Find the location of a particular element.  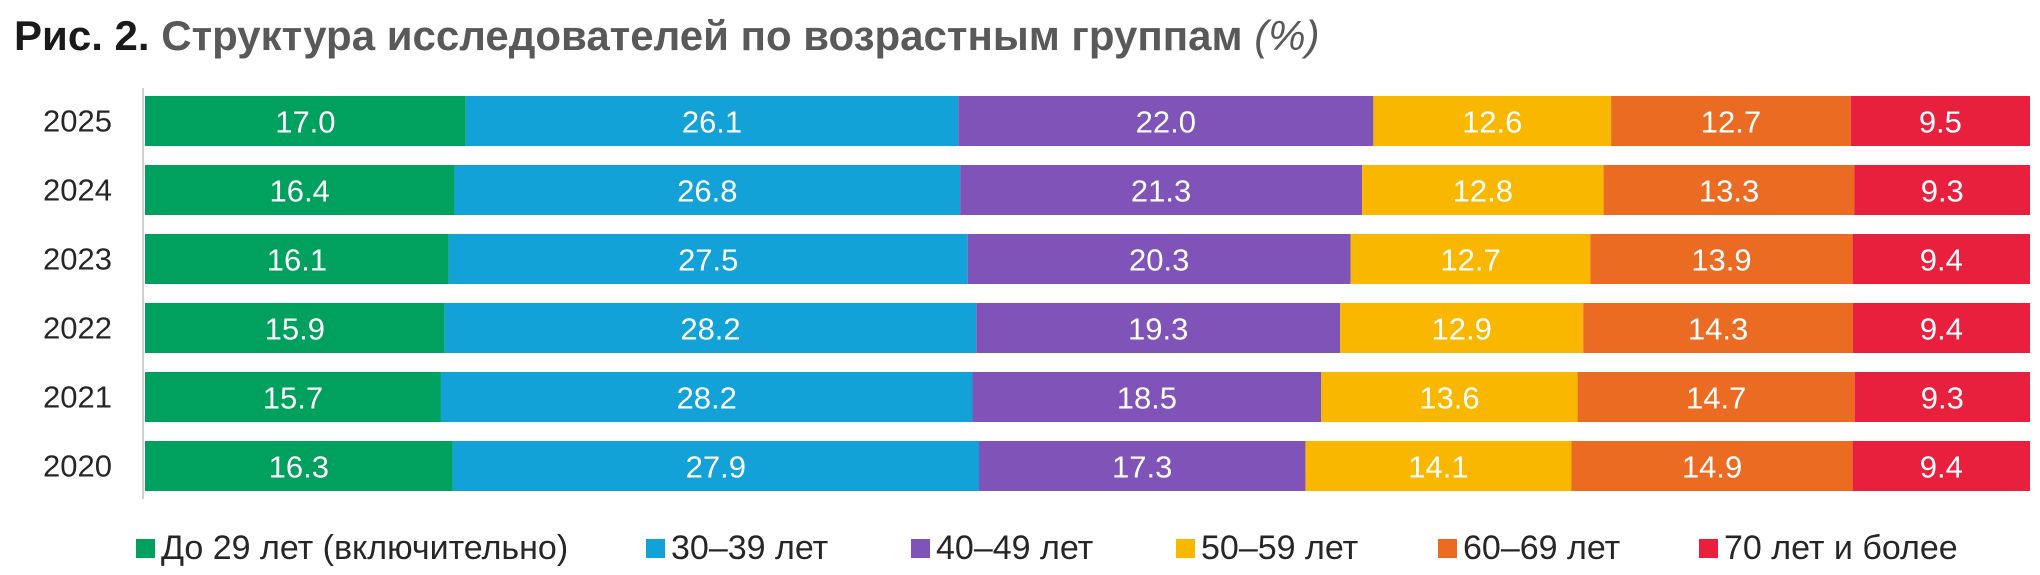

data-label: 17.3 is located at coordinates (1142, 467).